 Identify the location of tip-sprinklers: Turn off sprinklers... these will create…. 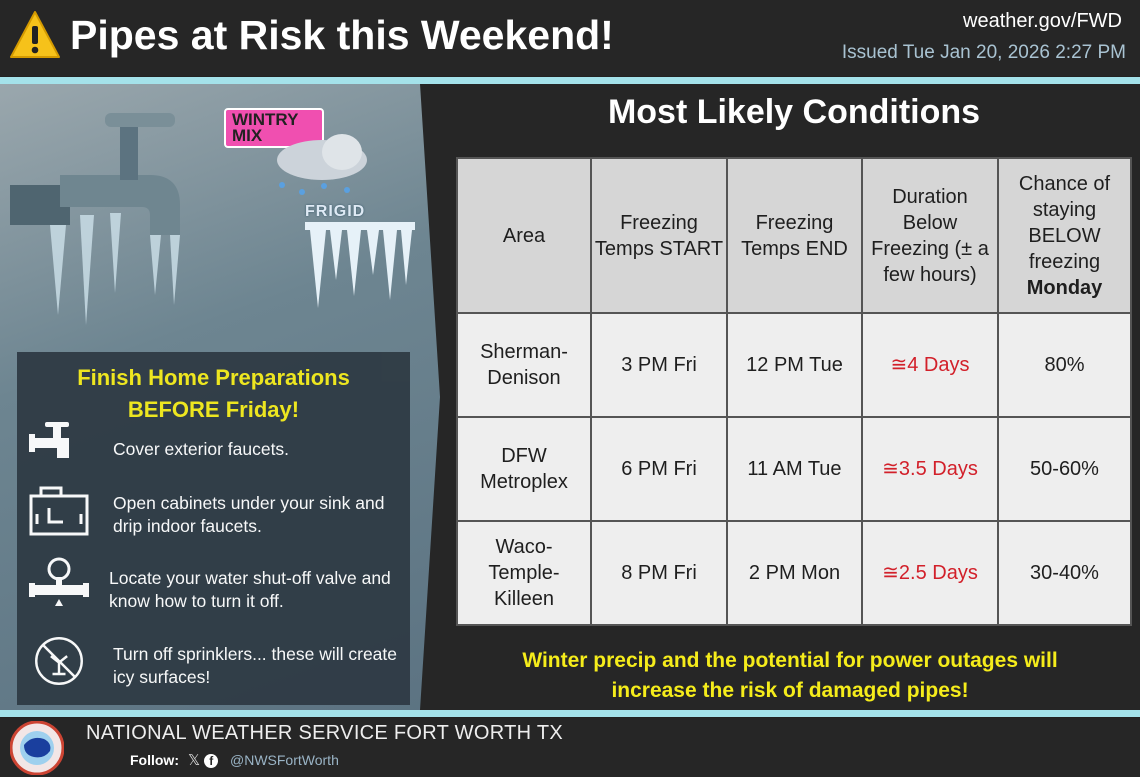
(255, 665).